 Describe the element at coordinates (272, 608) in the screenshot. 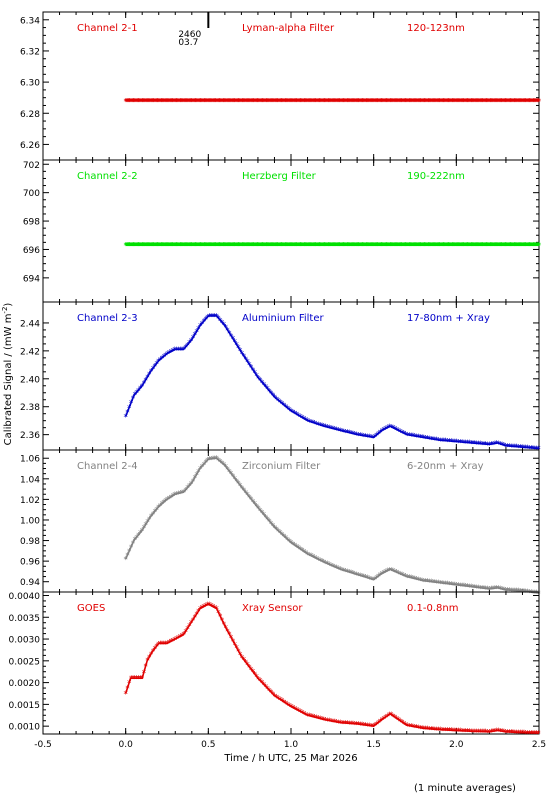

I see `panel-label: Xray Sensor` at that location.